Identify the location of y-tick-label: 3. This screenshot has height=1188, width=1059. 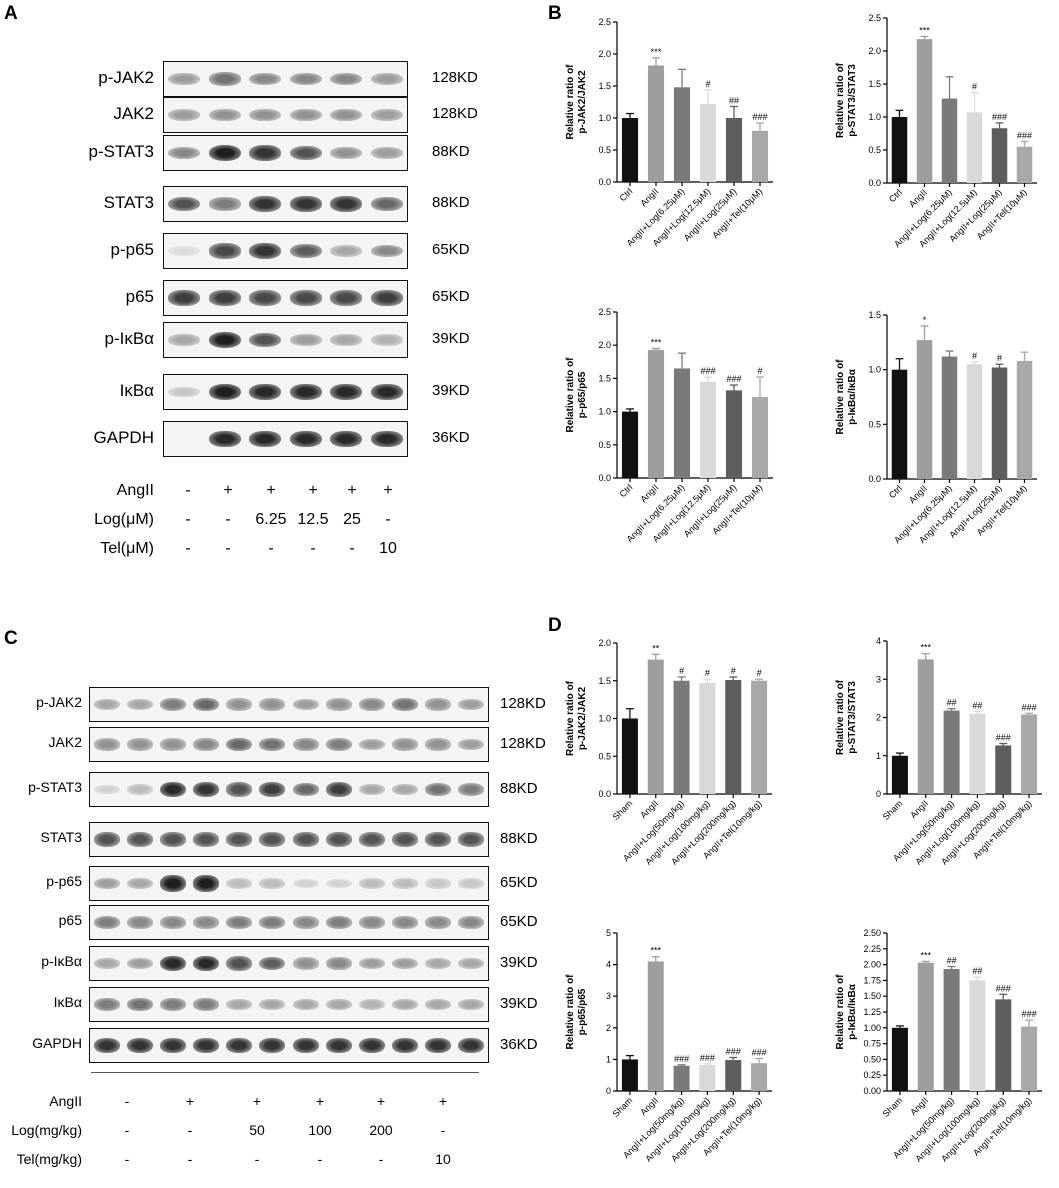
(878, 679).